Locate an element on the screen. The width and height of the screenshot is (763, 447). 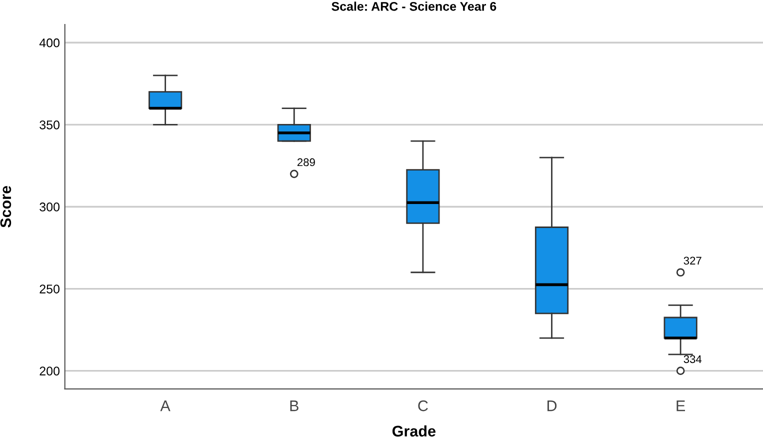
annotation: 334 is located at coordinates (693, 359).